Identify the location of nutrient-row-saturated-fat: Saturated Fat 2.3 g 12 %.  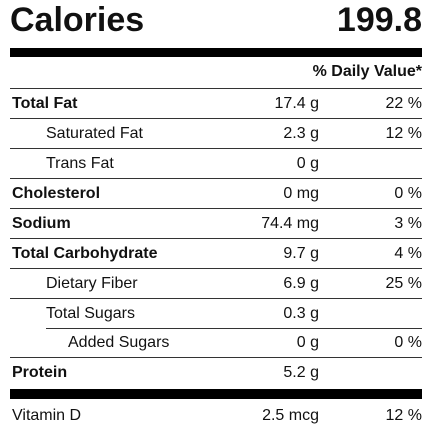
(216, 134).